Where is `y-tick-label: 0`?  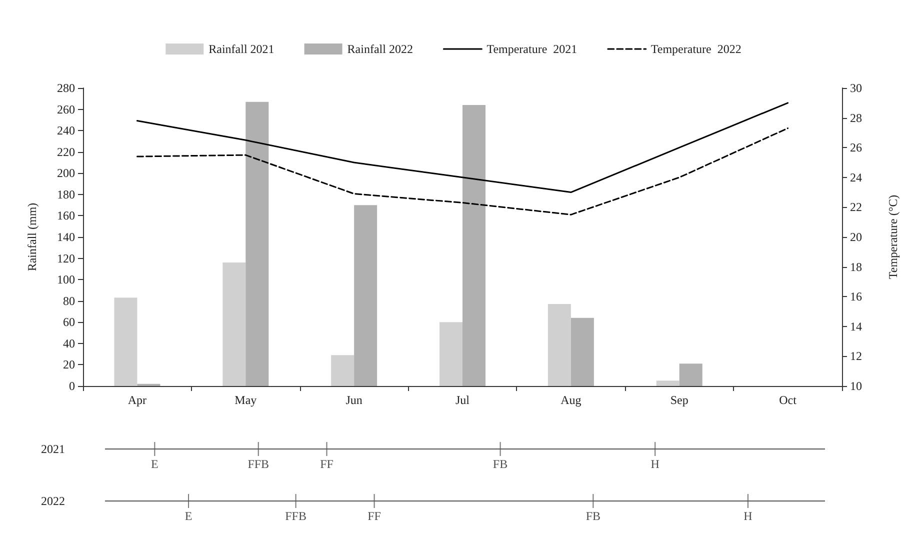
y-tick-label: 0 is located at coordinates (72, 386).